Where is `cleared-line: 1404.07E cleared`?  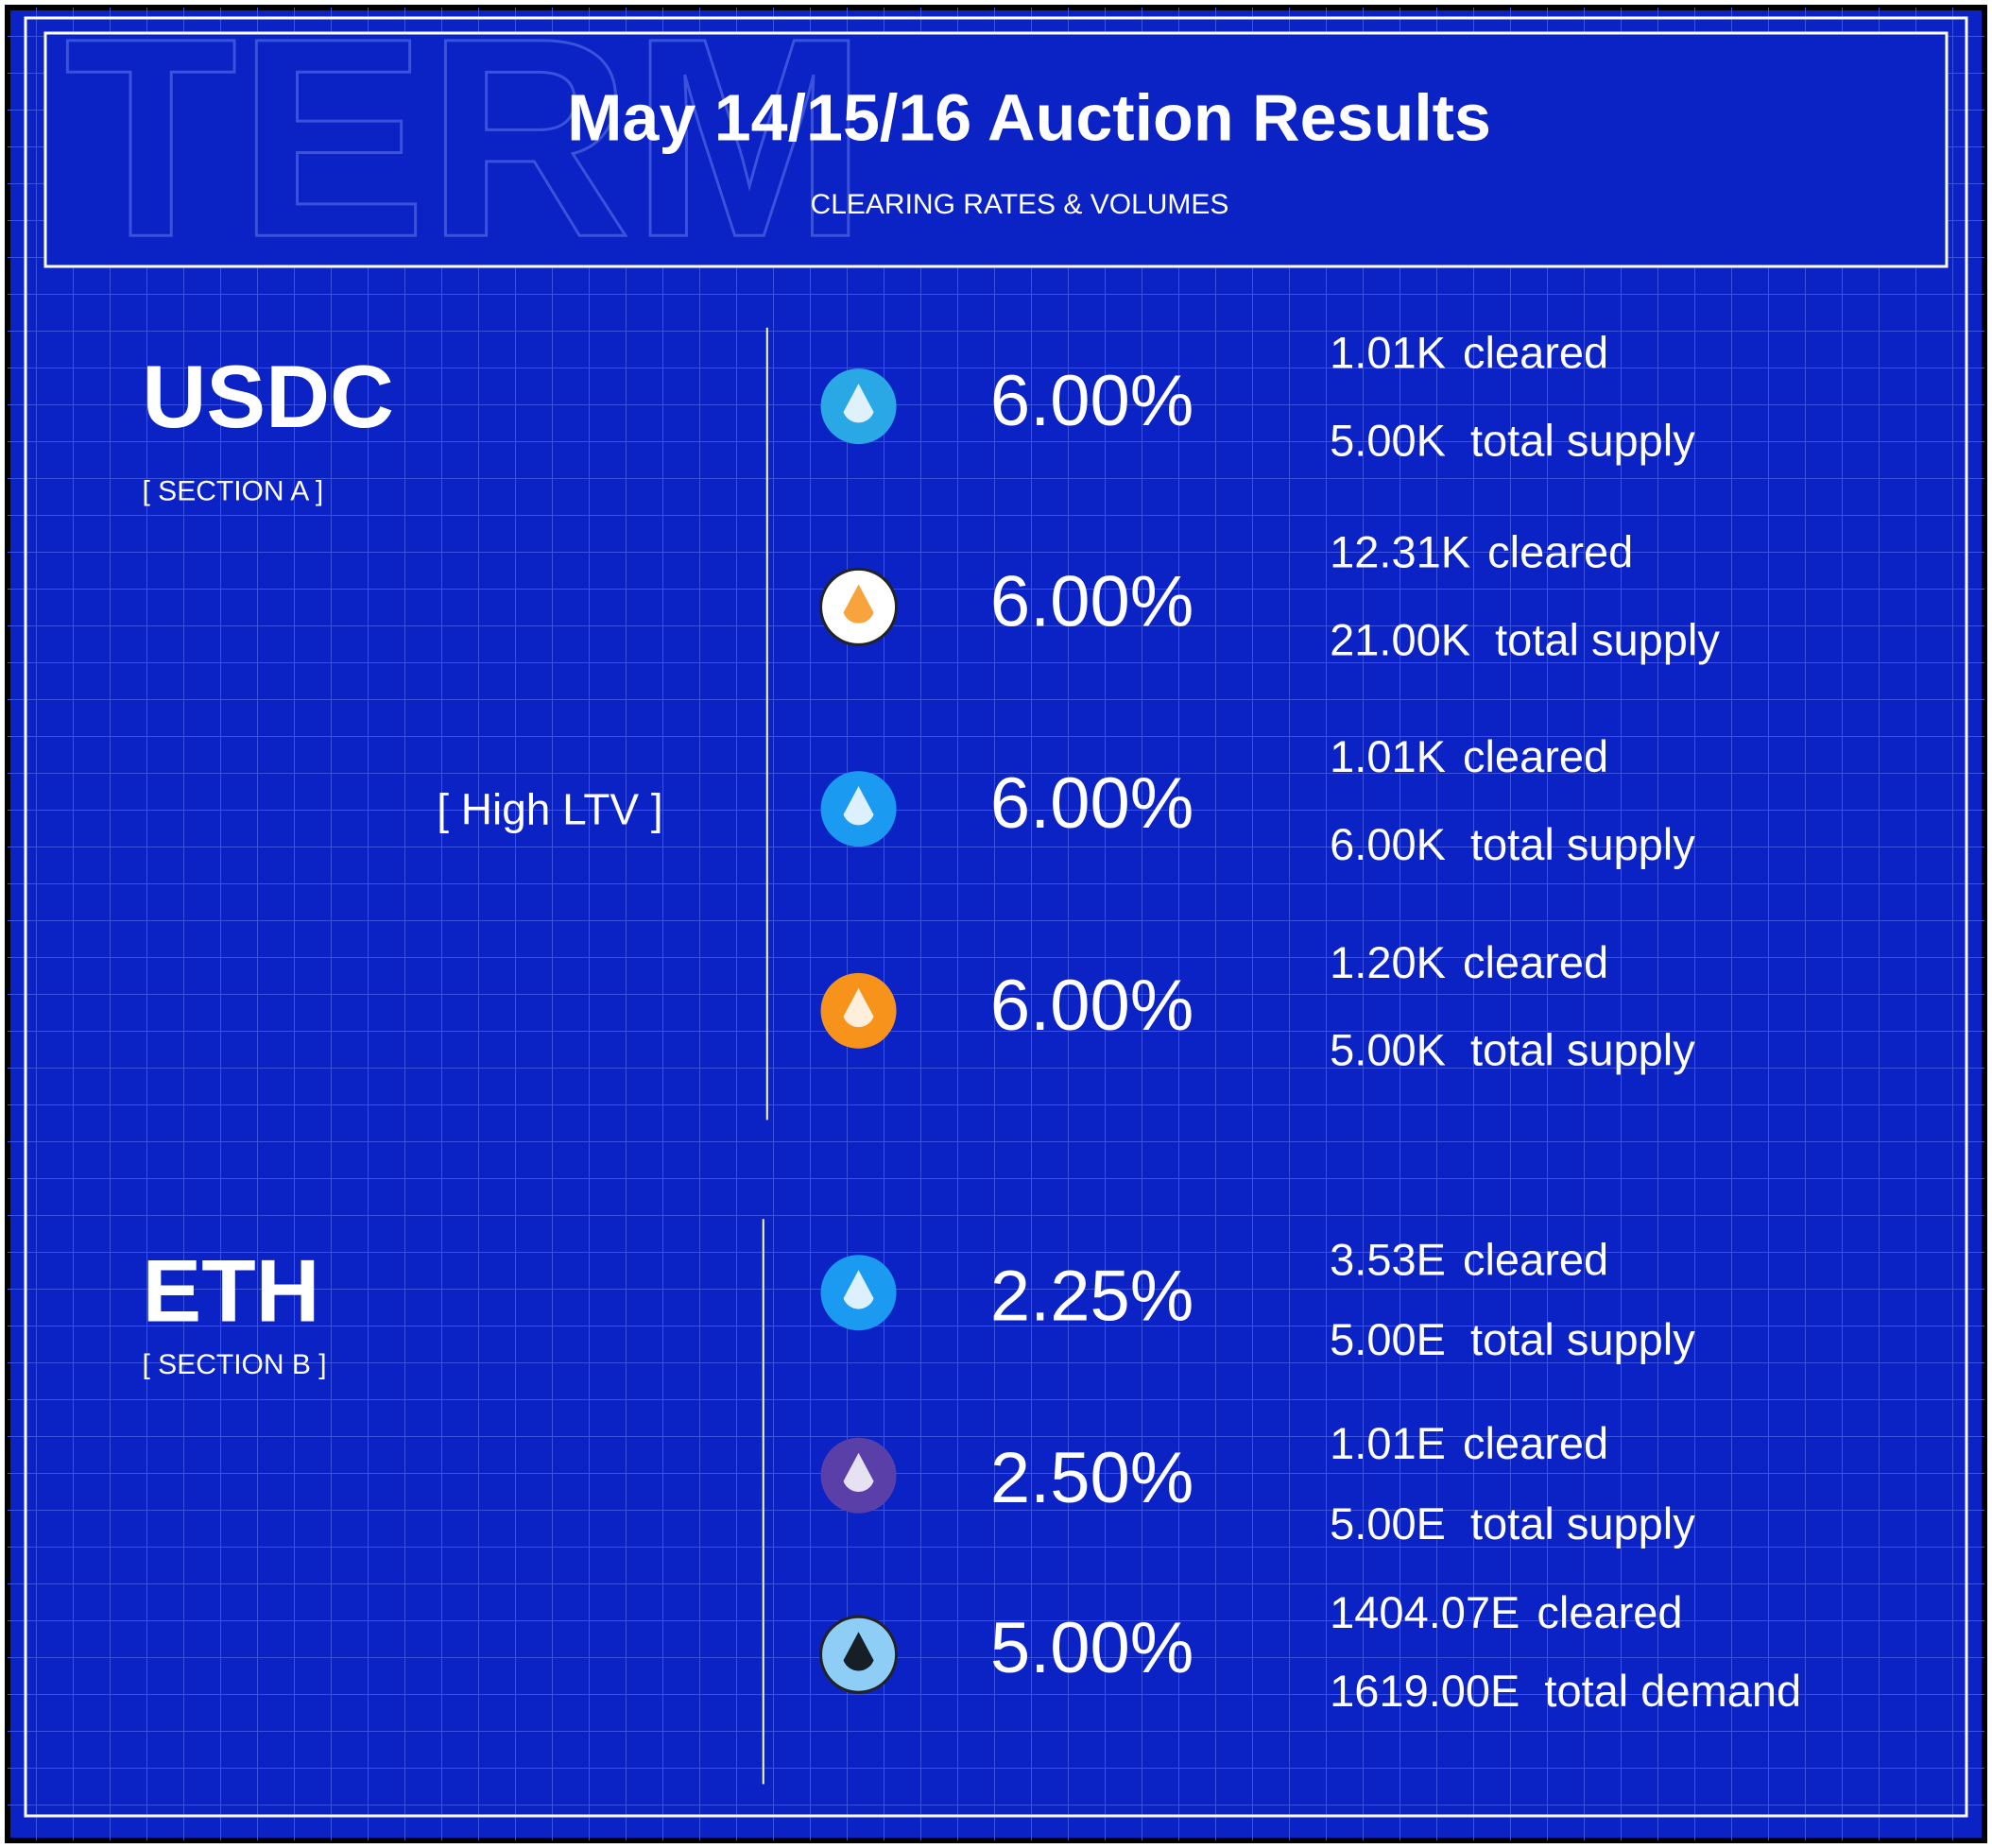
cleared-line: 1404.07E cleared is located at coordinates (1506, 1612).